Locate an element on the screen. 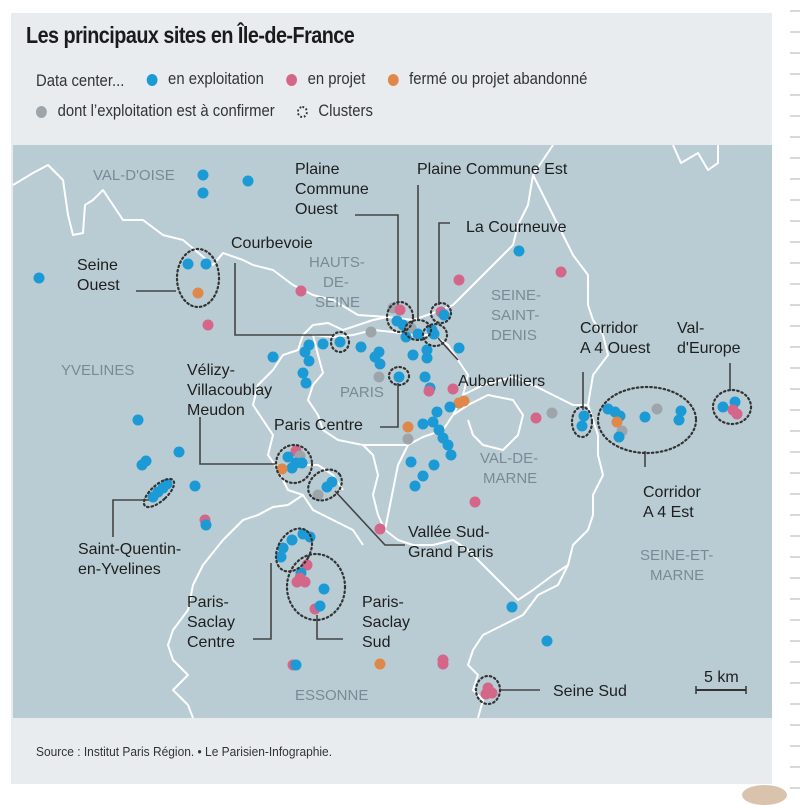 The height and width of the screenshot is (805, 800). boundary-val-doise is located at coordinates (283, 233).